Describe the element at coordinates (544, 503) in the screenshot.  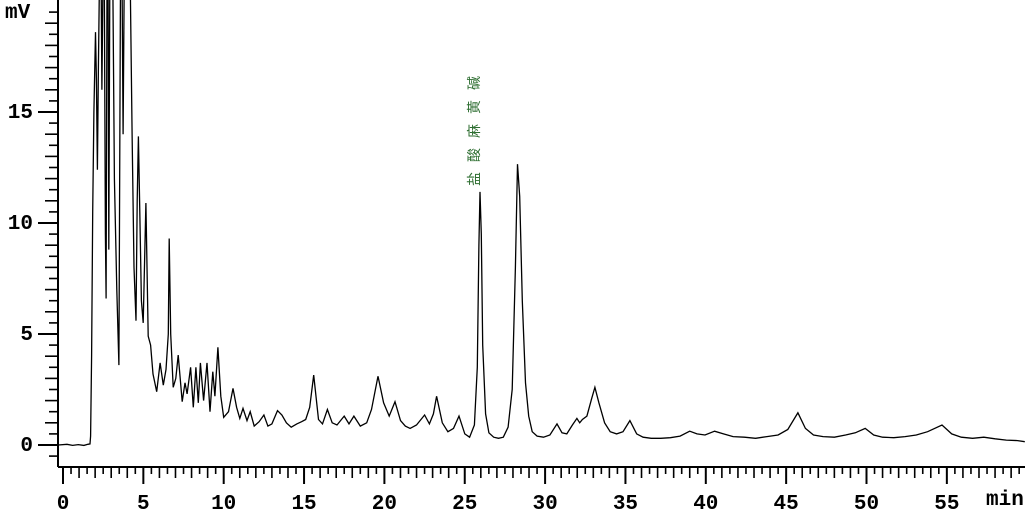
I see `x-tick-label: 30` at that location.